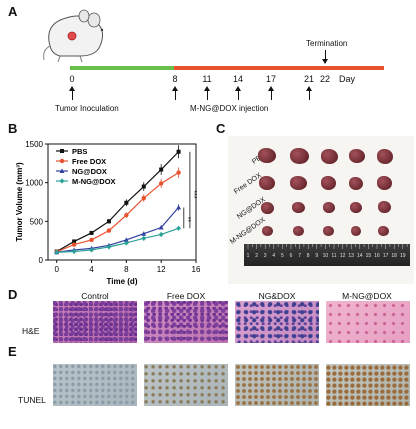  What do you see at coordinates (94, 181) in the screenshot?
I see `legend-label: M-NG@DOX` at bounding box center [94, 181].